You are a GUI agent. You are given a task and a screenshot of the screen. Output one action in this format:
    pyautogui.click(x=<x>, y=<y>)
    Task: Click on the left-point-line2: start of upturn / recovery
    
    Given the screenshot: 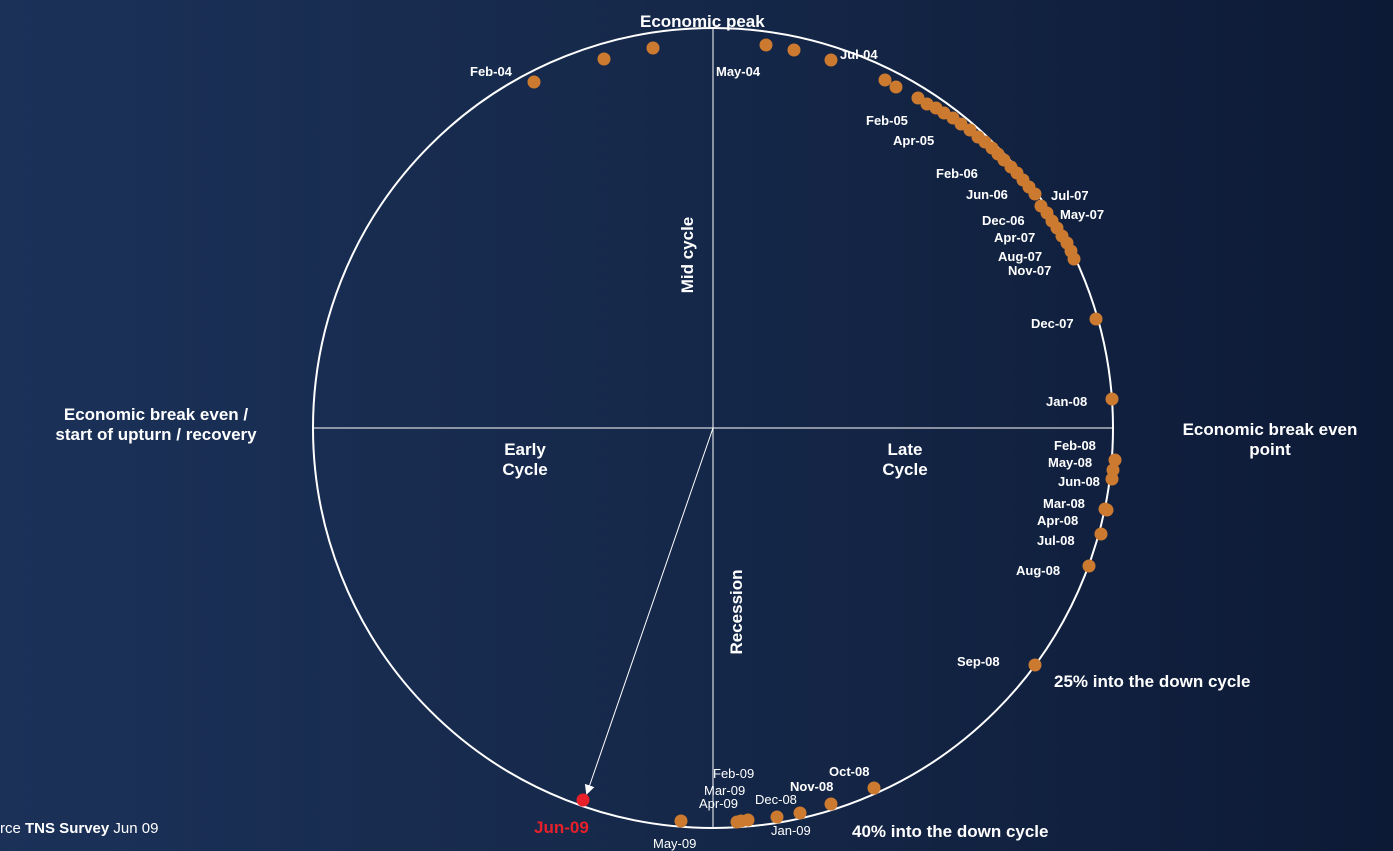 What is the action you would take?
    pyautogui.click(x=156, y=434)
    